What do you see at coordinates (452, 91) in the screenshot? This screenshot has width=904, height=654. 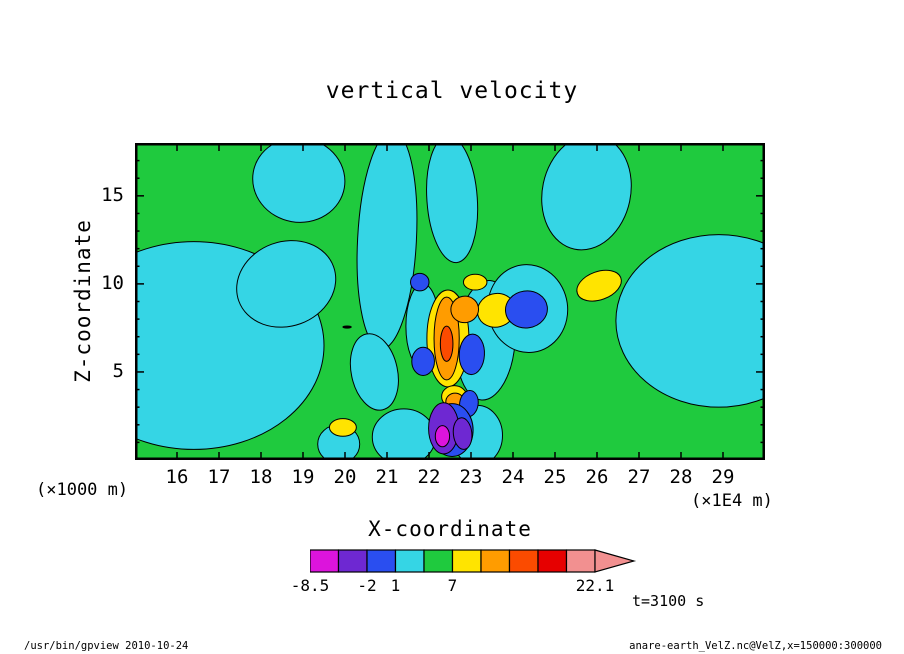 I see `page-title: vertical velocity` at bounding box center [452, 91].